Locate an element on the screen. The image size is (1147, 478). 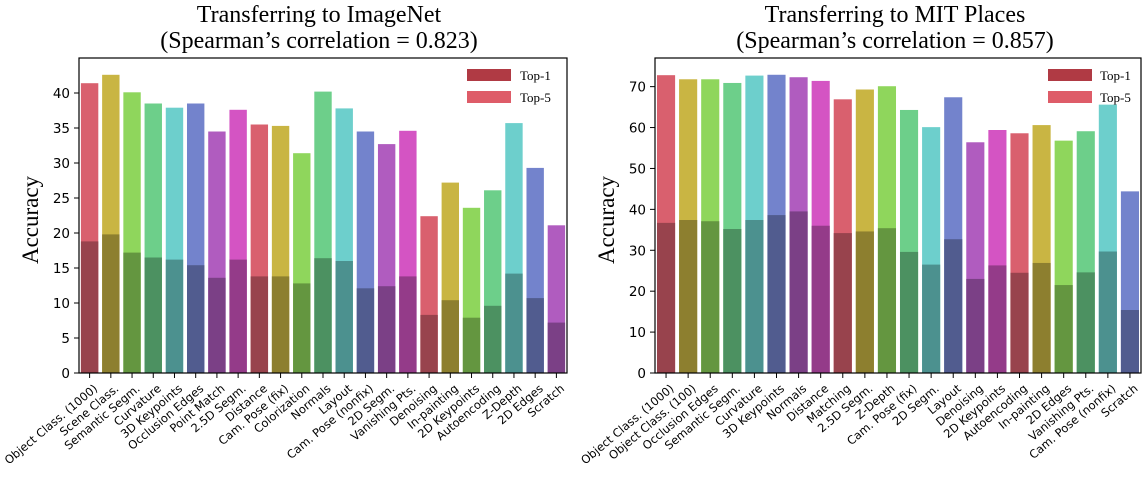
y-tick-label: 5 is located at coordinates (65, 339).